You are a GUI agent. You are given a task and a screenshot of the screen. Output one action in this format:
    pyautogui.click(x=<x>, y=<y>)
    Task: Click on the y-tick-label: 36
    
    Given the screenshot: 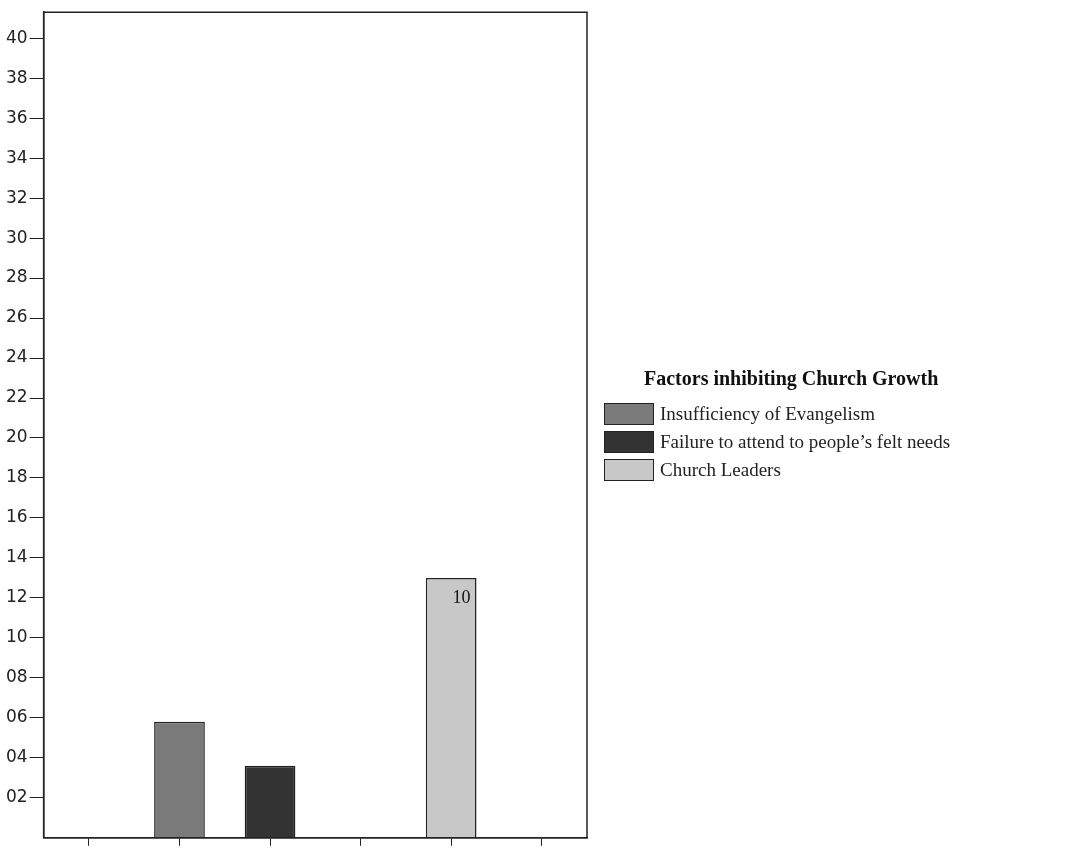 What is the action you would take?
    pyautogui.click(x=16, y=116)
    